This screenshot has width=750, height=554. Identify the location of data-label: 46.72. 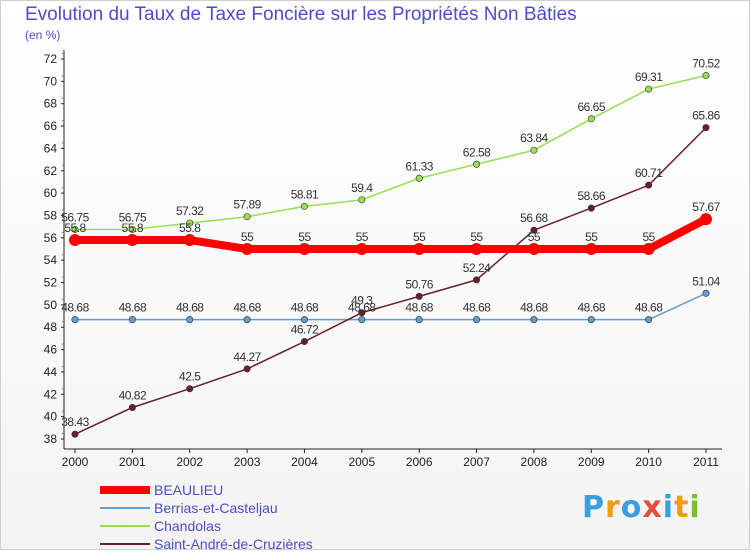
(305, 330).